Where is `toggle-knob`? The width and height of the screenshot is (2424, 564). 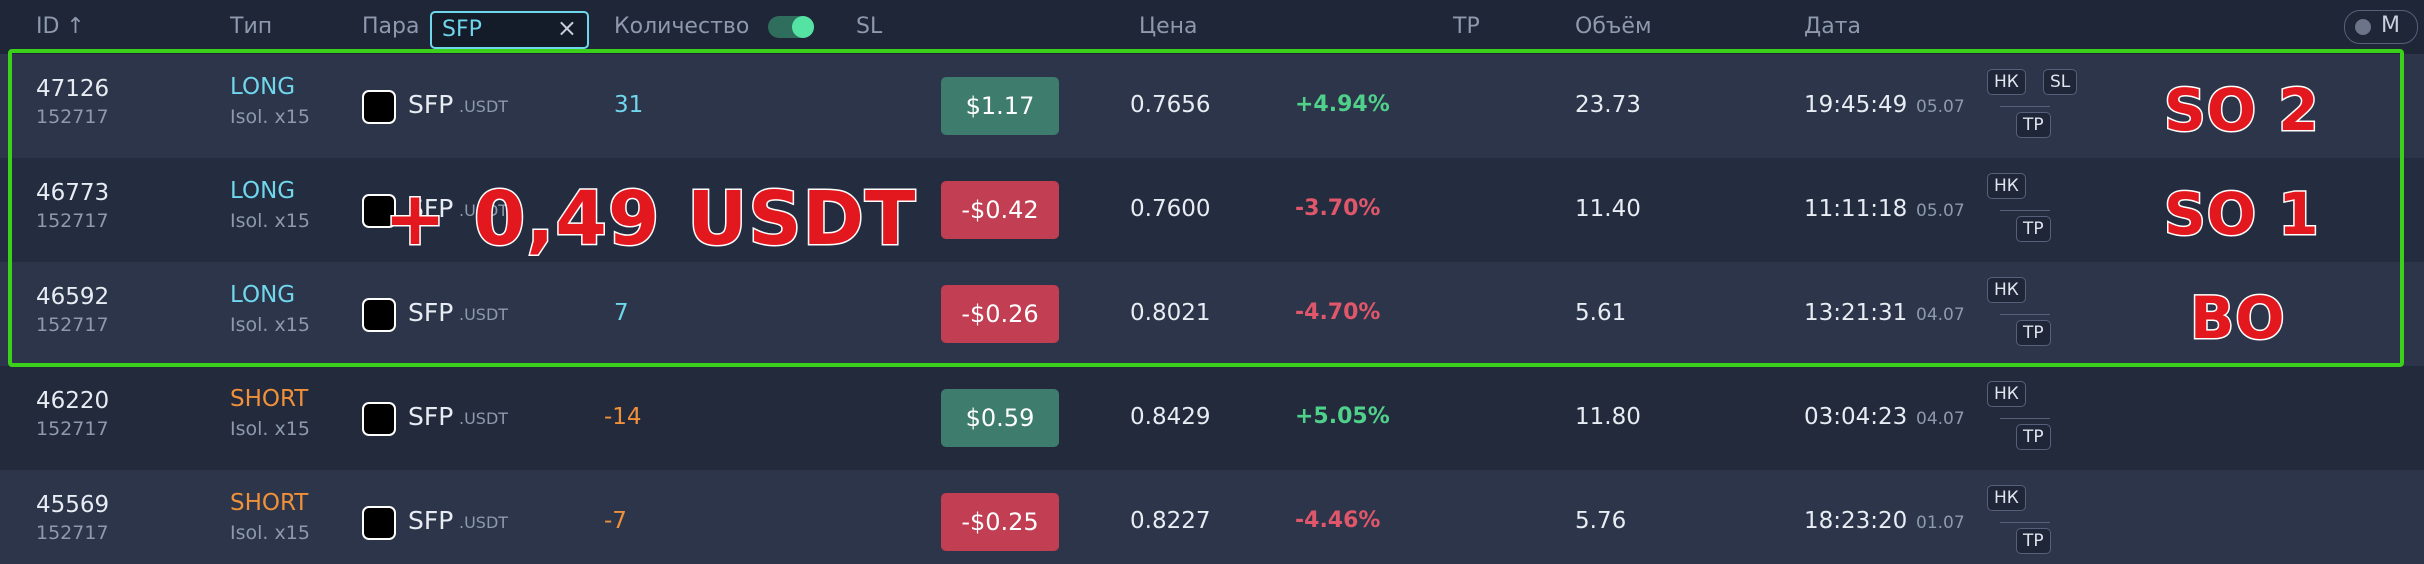 toggle-knob is located at coordinates (803, 27).